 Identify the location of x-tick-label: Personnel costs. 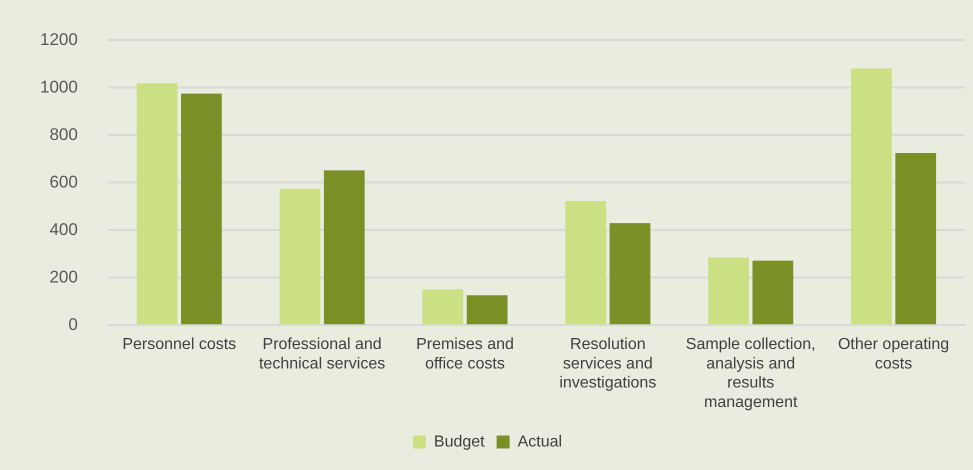
(179, 345).